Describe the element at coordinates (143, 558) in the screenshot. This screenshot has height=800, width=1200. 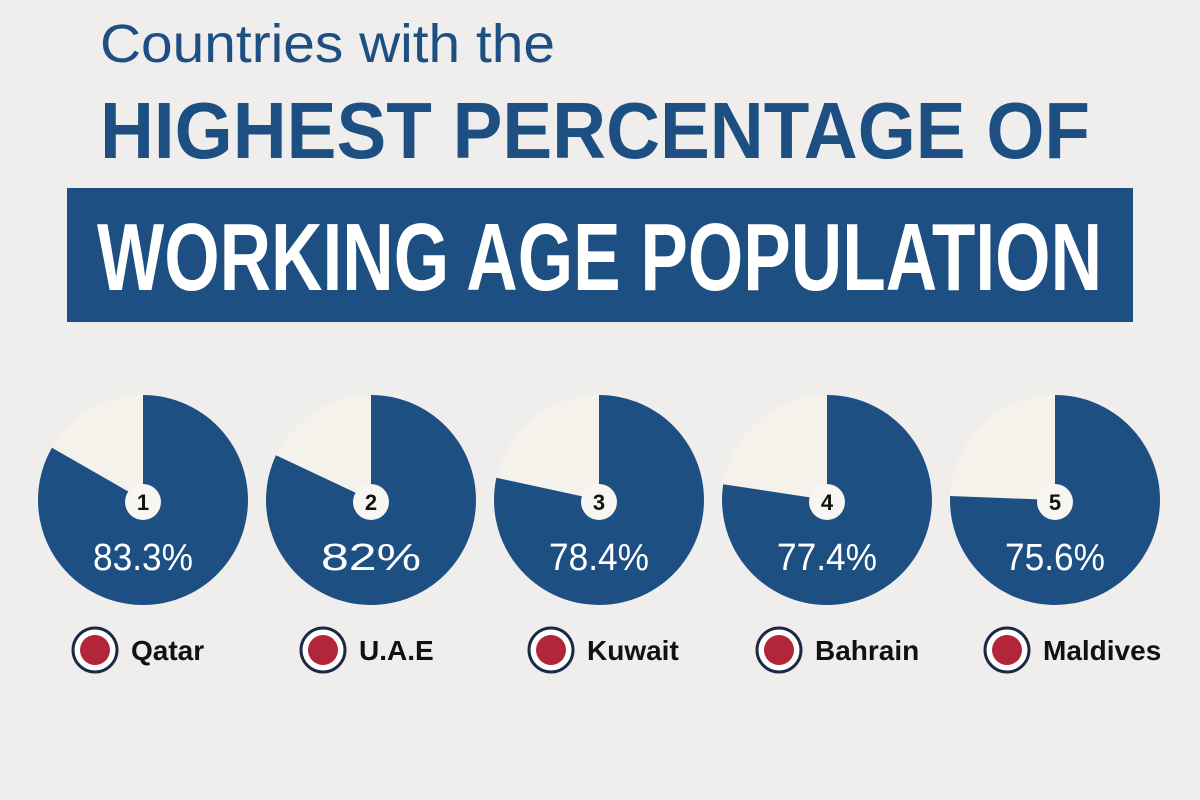
I see `value-label: 83.3%` at that location.